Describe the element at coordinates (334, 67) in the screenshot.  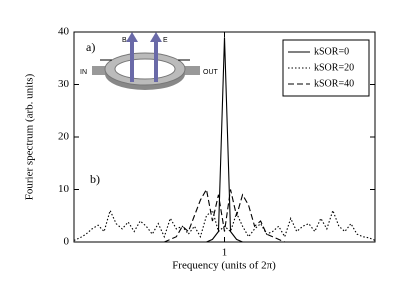
I see `legend-label: kSOR=20` at that location.